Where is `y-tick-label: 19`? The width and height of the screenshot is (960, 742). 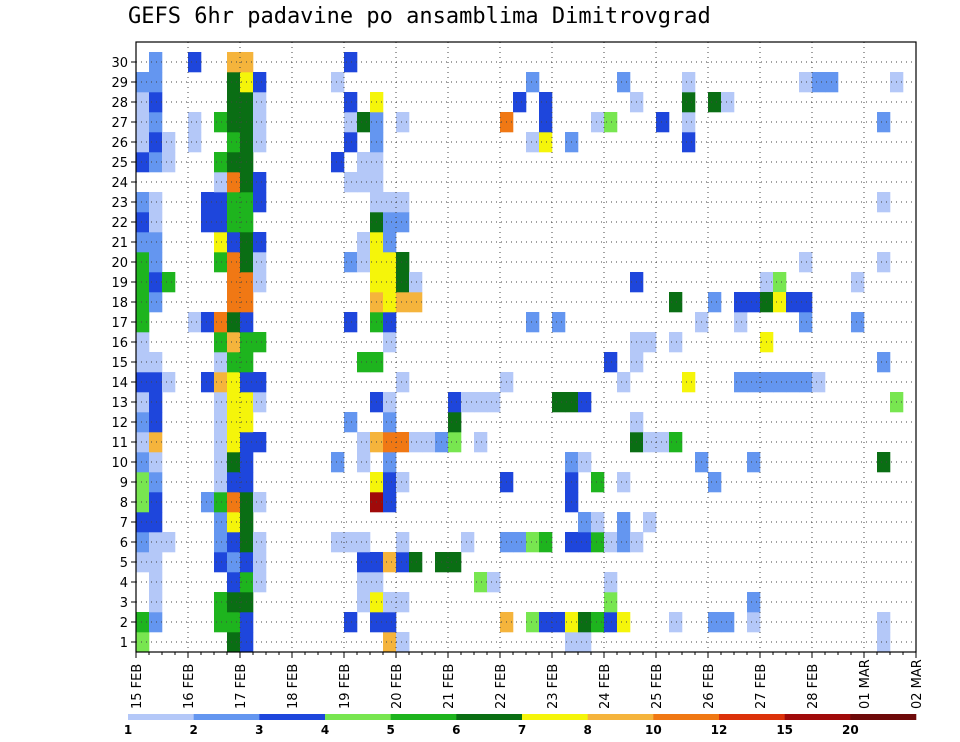
y-tick-label: 19 is located at coordinates (119, 283).